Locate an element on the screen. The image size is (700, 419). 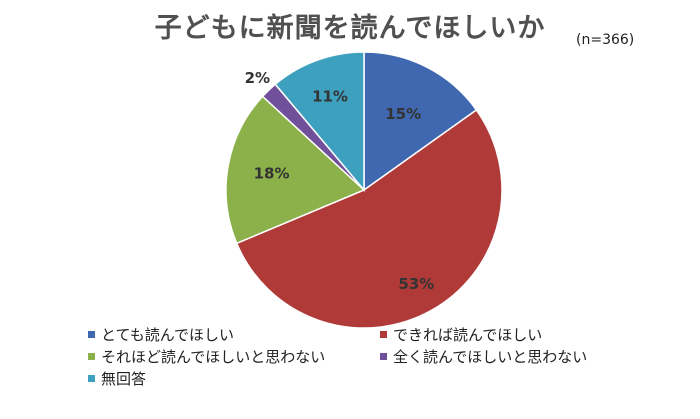
legend-item-2: できれば読んでほしい is located at coordinates (461, 334).